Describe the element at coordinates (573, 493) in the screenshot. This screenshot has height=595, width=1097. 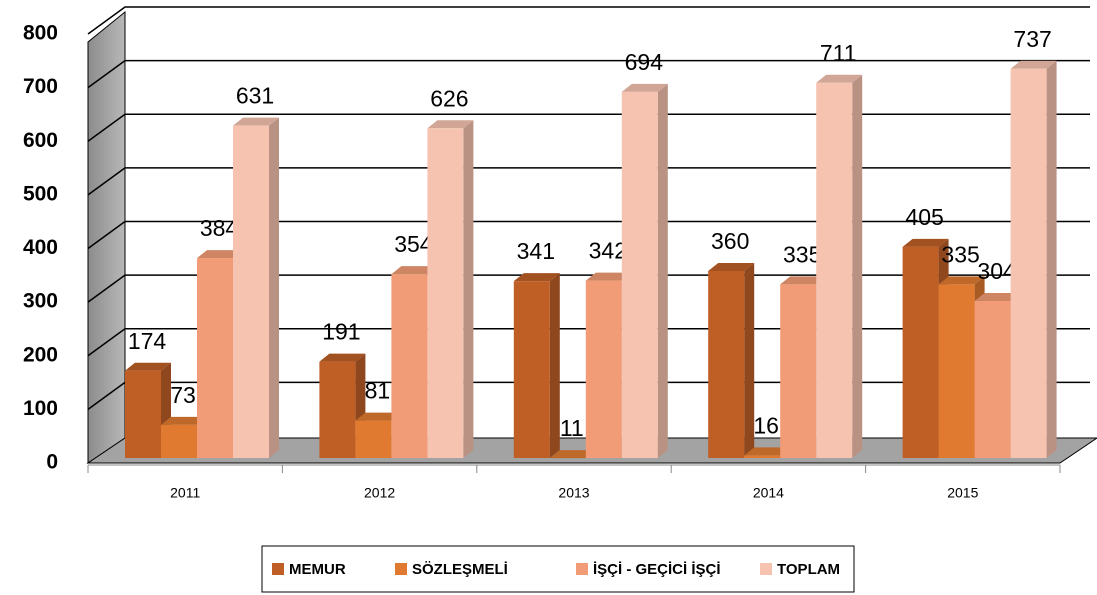
I see `x-tick-label: 2013` at that location.